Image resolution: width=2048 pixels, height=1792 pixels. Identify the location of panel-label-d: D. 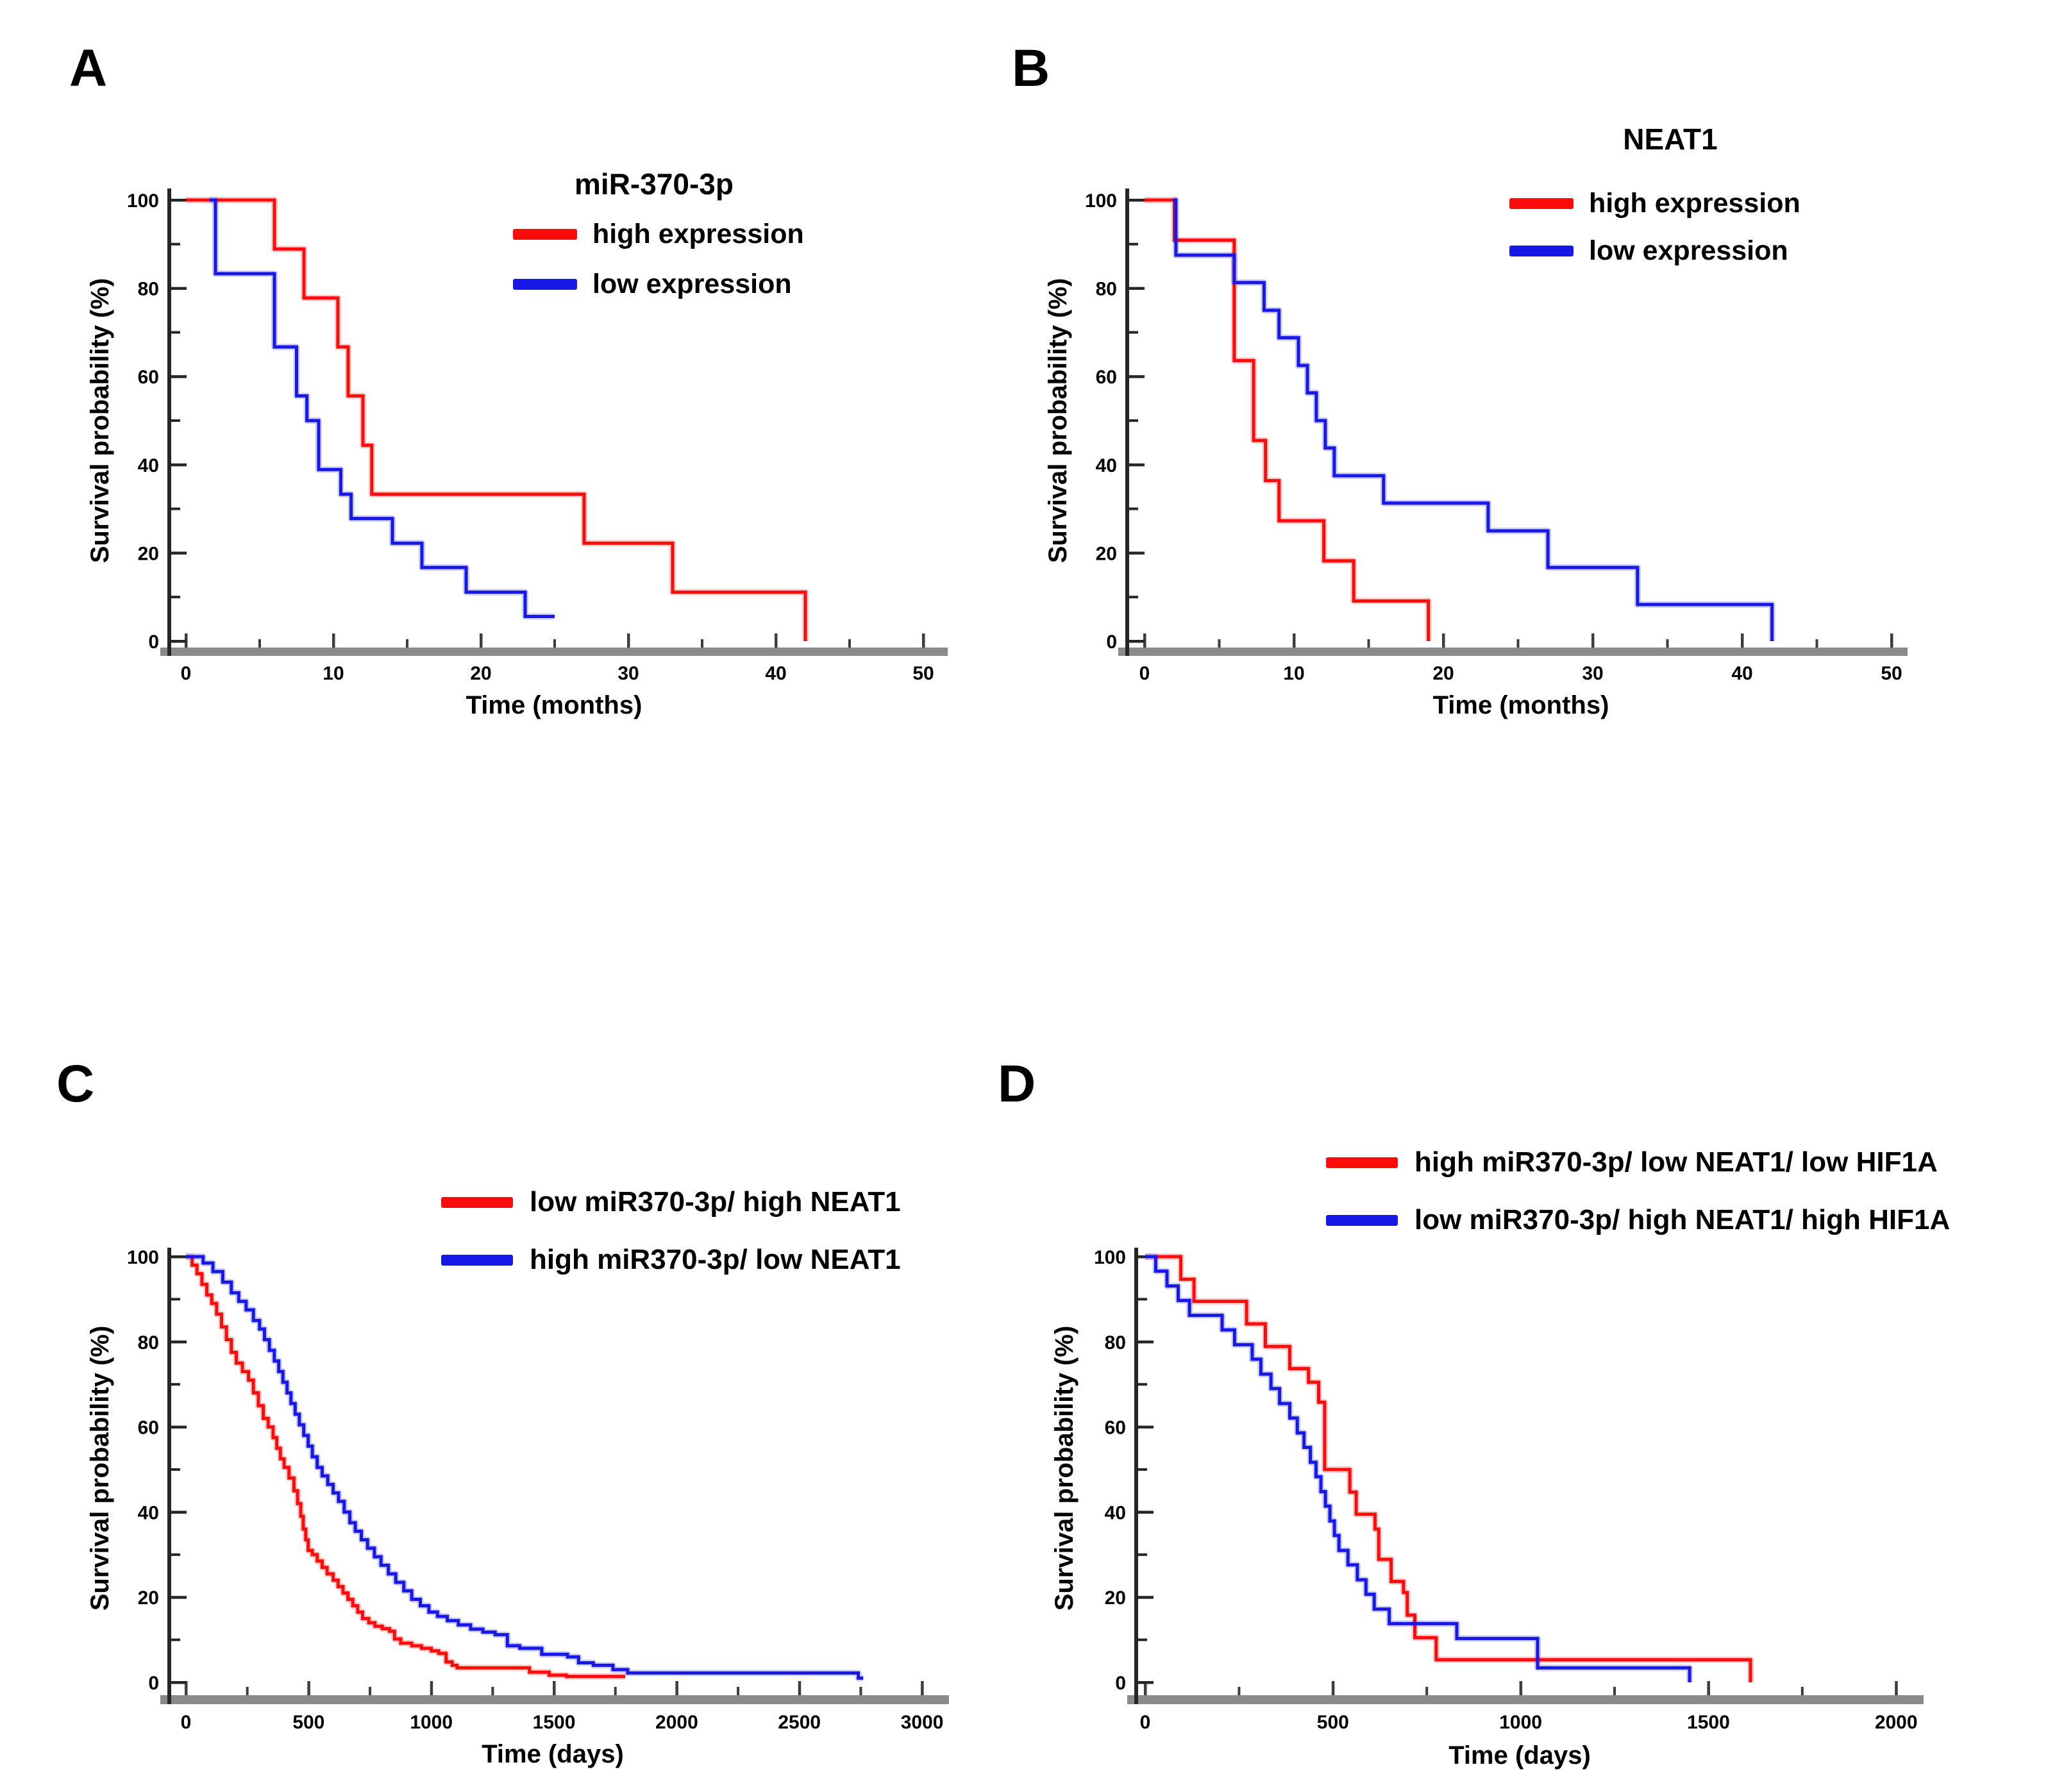
(1017, 1084).